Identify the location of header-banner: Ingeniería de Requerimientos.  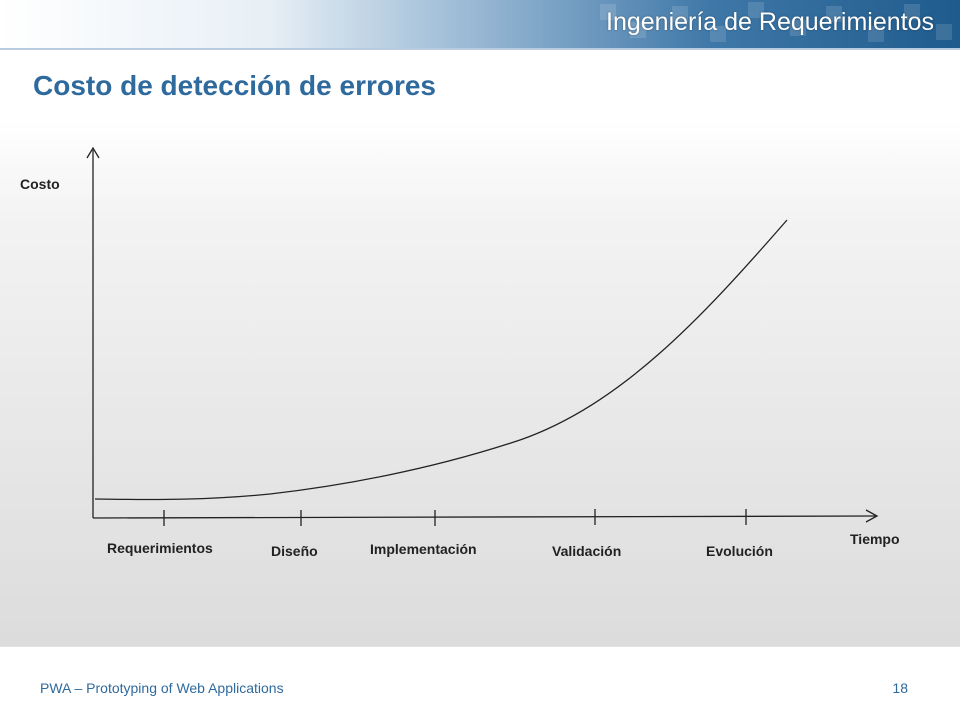
(480, 24).